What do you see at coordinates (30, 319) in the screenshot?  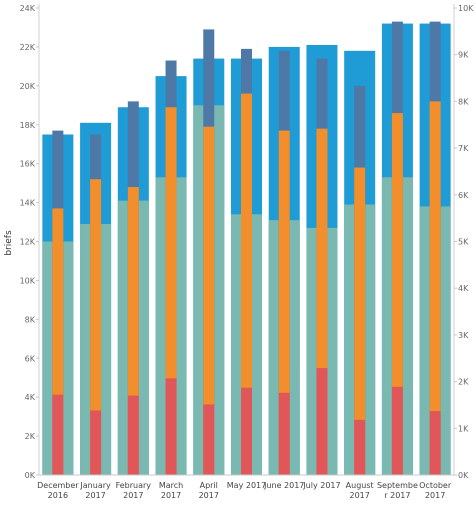 I see `left-tick-label: 8K` at bounding box center [30, 319].